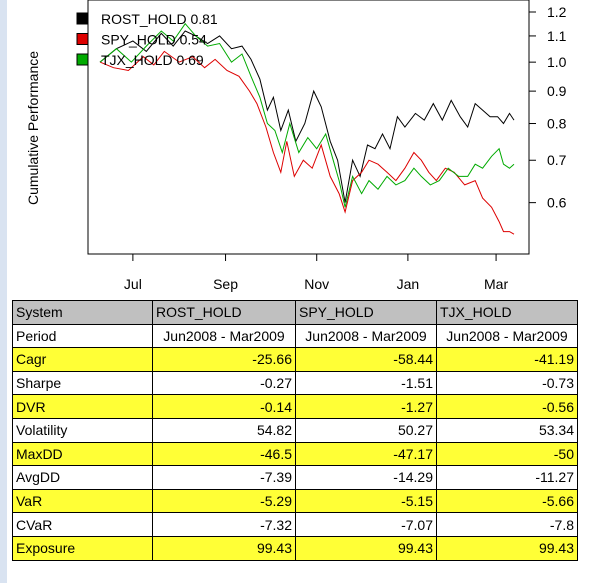  I want to click on table-row: Exposure 99.43 99.43 99.43, so click(295, 548).